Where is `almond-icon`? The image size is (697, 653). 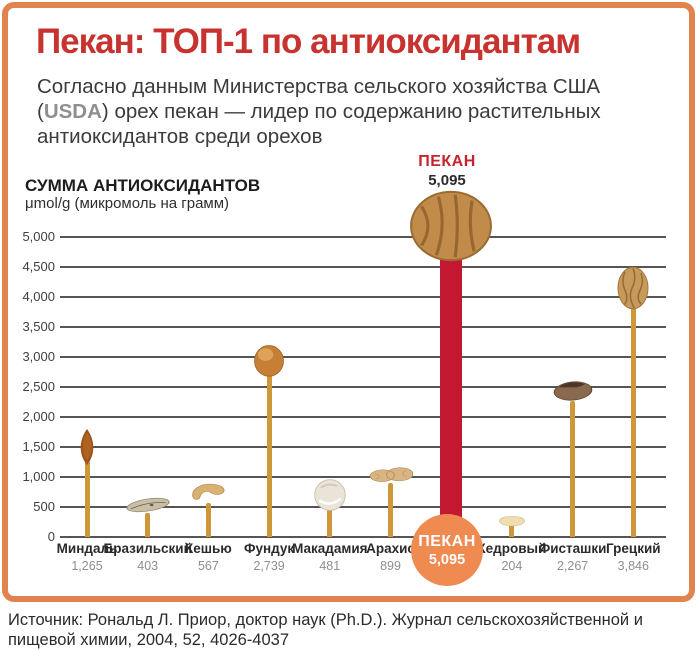
almond-icon is located at coordinates (87, 447).